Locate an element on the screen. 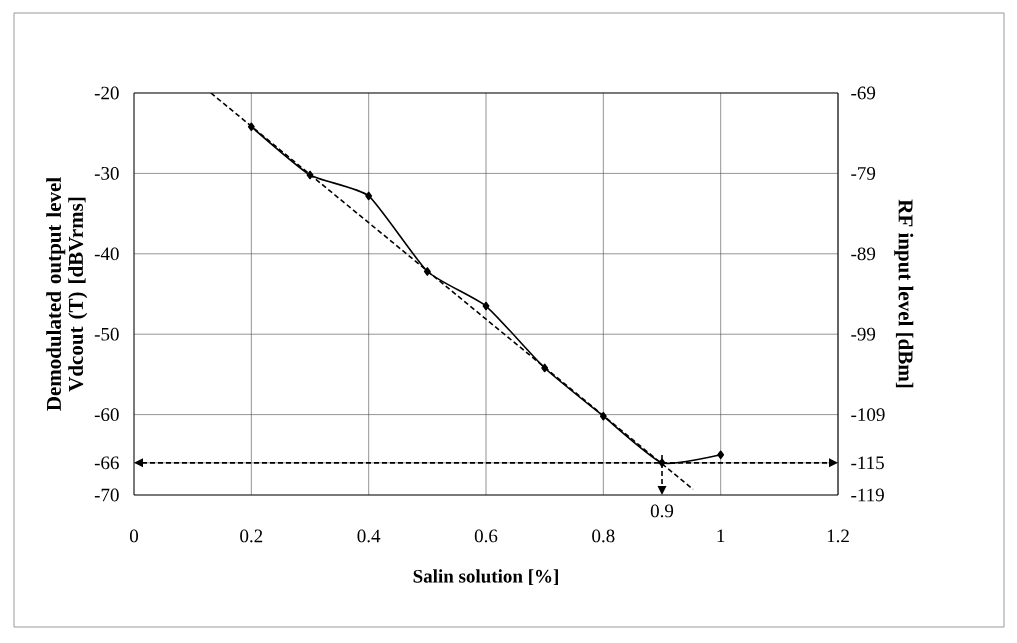  y2-tick-label: -69 is located at coordinates (863, 93).